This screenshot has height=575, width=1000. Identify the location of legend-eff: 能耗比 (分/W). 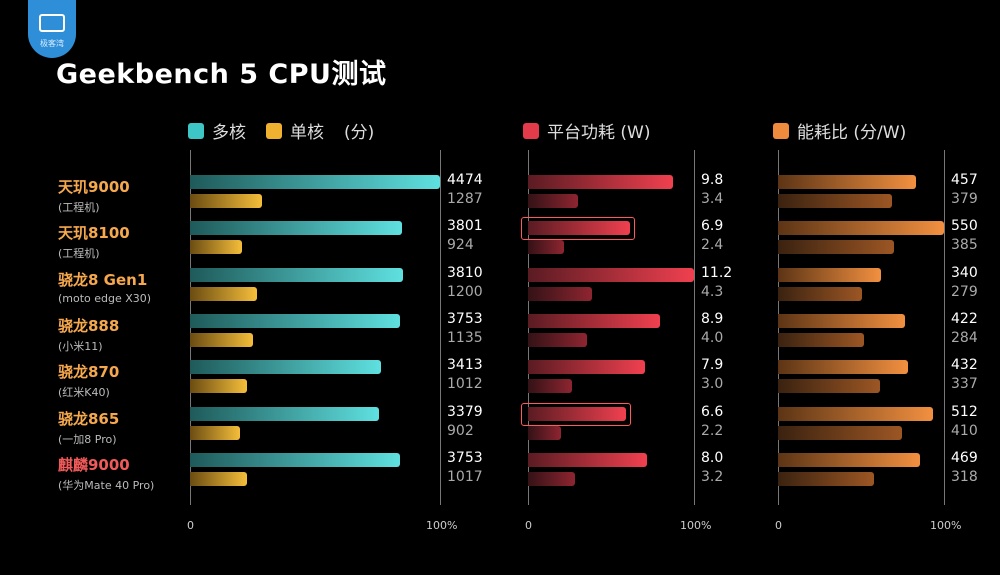
(849, 130).